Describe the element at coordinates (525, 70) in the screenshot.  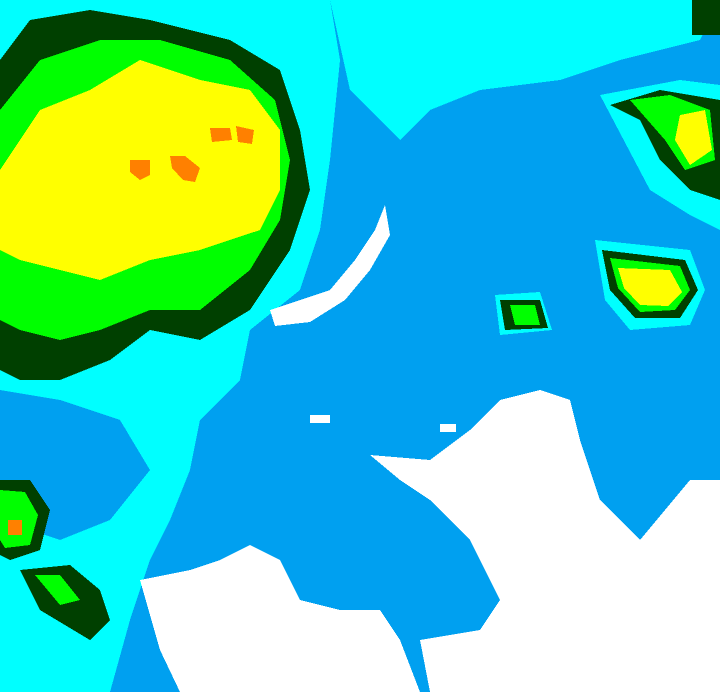
I see `cyan-region-north` at that location.